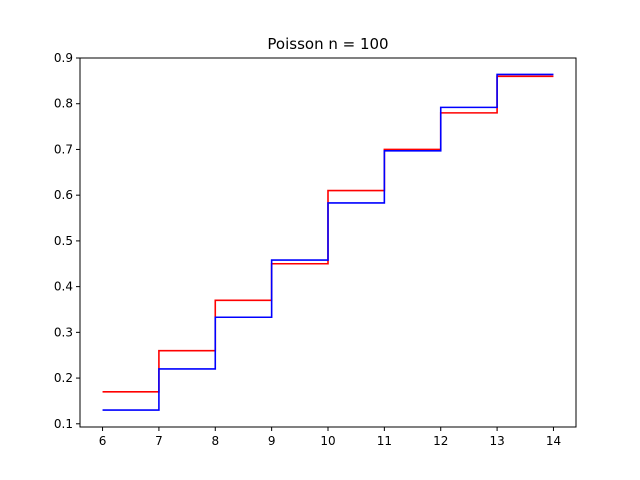 This screenshot has height=480, width=640. Describe the element at coordinates (327, 441) in the screenshot. I see `x-tick-label: 10` at that location.